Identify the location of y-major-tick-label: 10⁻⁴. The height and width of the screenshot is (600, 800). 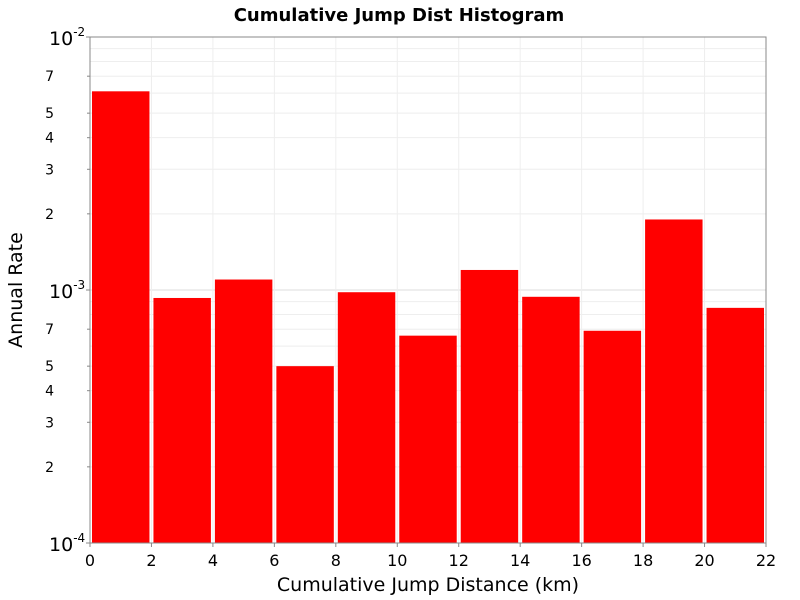
(67, 543).